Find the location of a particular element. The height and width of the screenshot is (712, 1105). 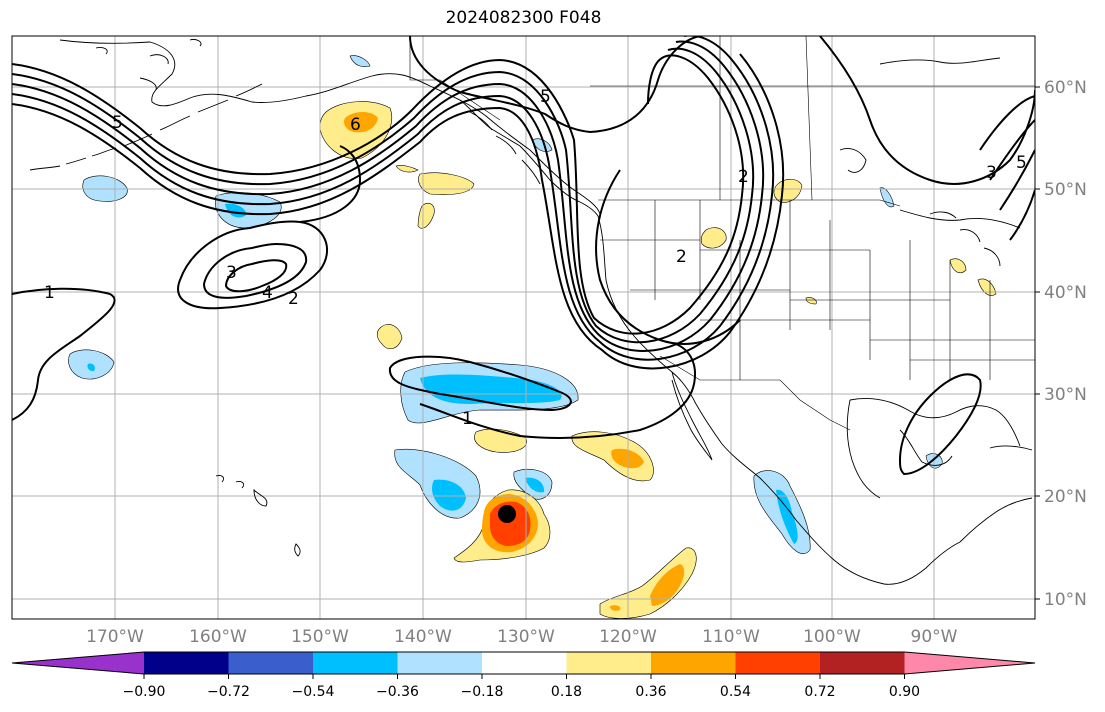

lon-label: 120°W is located at coordinates (628, 637).